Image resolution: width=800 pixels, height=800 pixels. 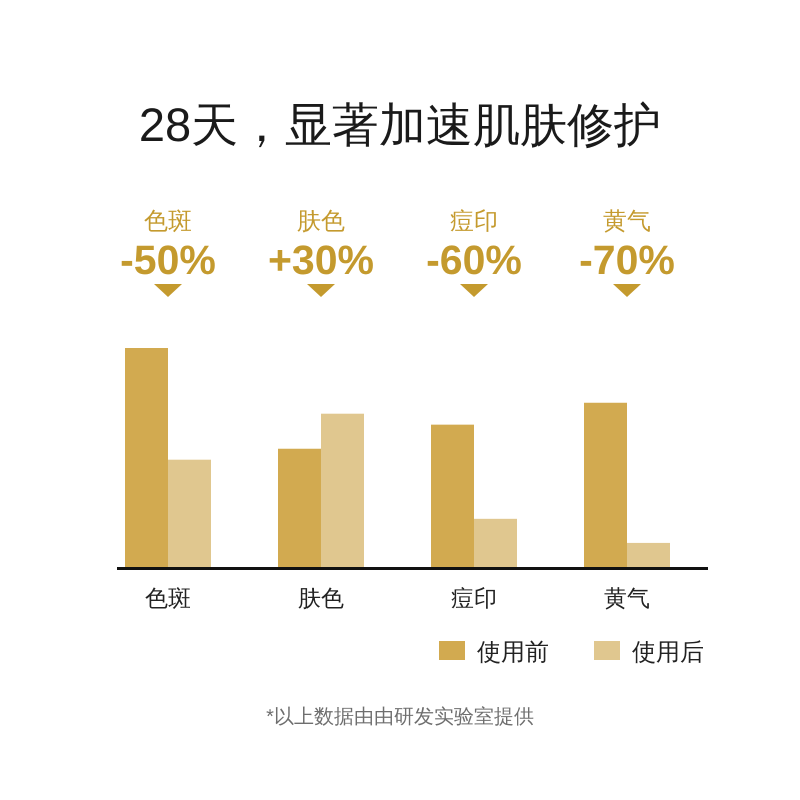 What do you see at coordinates (400, 124) in the screenshot?
I see `title: 28天，显著加速肌肤修护` at bounding box center [400, 124].